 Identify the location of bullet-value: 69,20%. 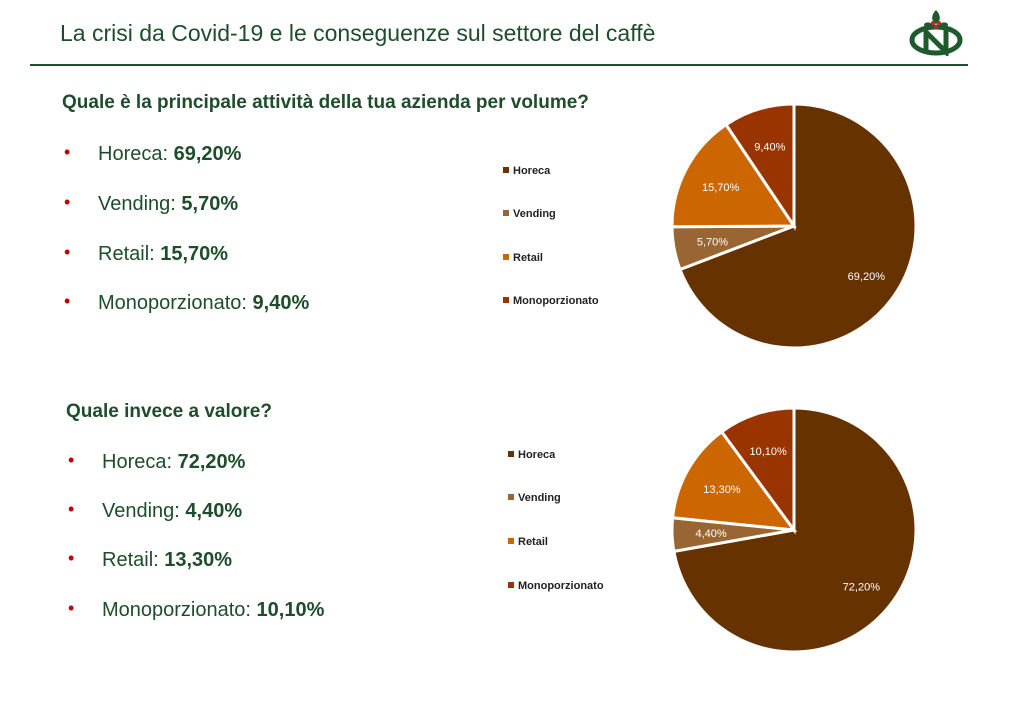
(207, 154).